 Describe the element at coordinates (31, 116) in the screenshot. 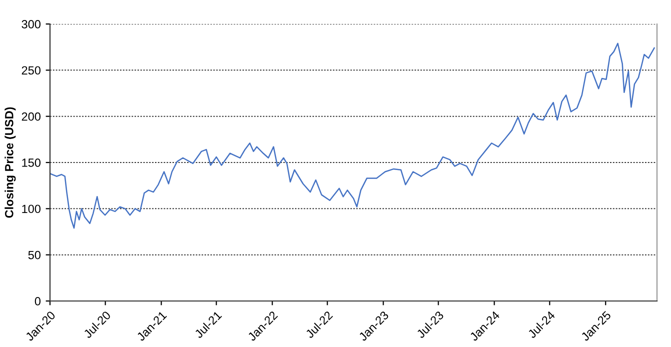

I see `y-tick-label: 200` at that location.